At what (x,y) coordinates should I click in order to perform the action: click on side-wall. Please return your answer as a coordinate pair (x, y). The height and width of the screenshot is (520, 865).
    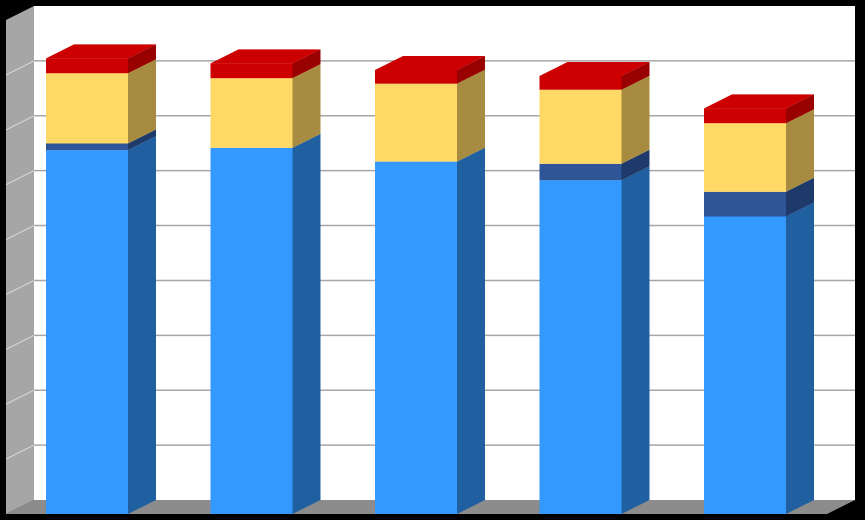
    Looking at the image, I should click on (20, 260).